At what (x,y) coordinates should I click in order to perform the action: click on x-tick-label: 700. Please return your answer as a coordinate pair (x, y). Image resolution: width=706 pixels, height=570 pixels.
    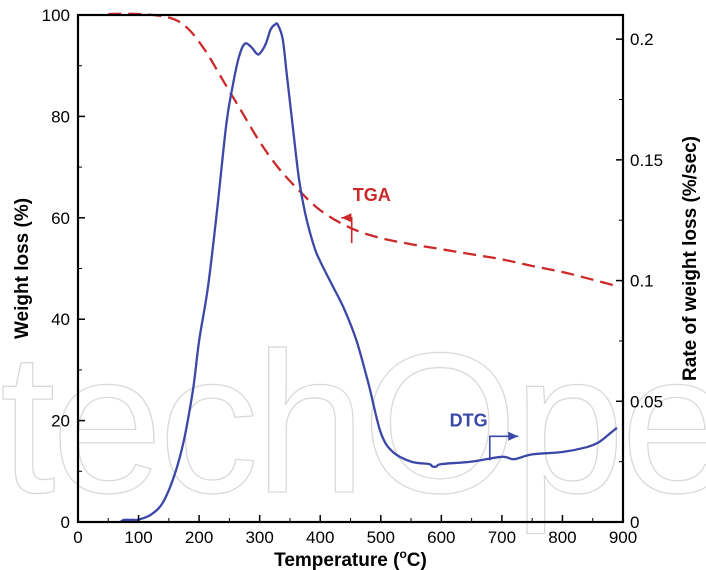
    Looking at the image, I should click on (502, 537).